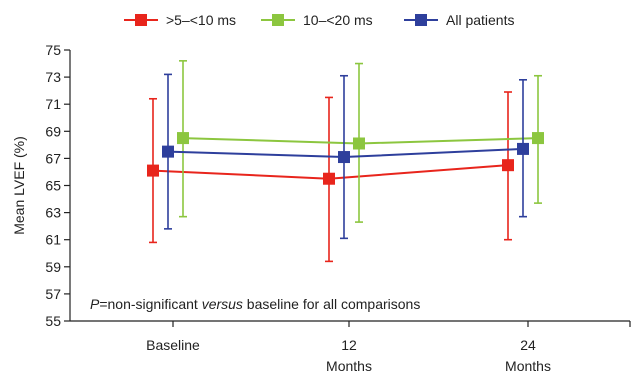 The image size is (637, 376). I want to click on annotation-part1: =non-significant, so click(150, 304).